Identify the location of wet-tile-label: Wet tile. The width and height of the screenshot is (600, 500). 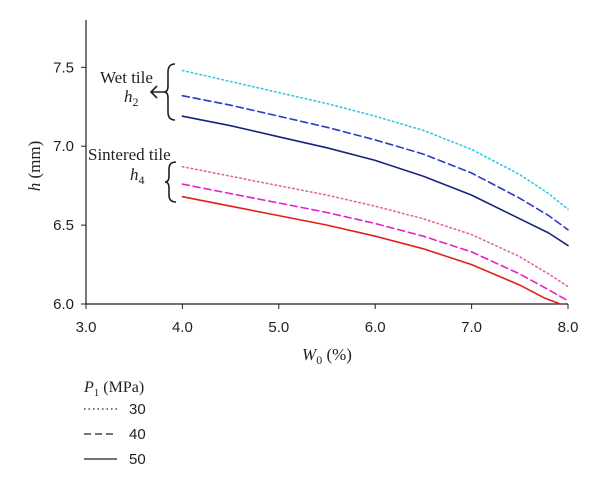
(126, 77).